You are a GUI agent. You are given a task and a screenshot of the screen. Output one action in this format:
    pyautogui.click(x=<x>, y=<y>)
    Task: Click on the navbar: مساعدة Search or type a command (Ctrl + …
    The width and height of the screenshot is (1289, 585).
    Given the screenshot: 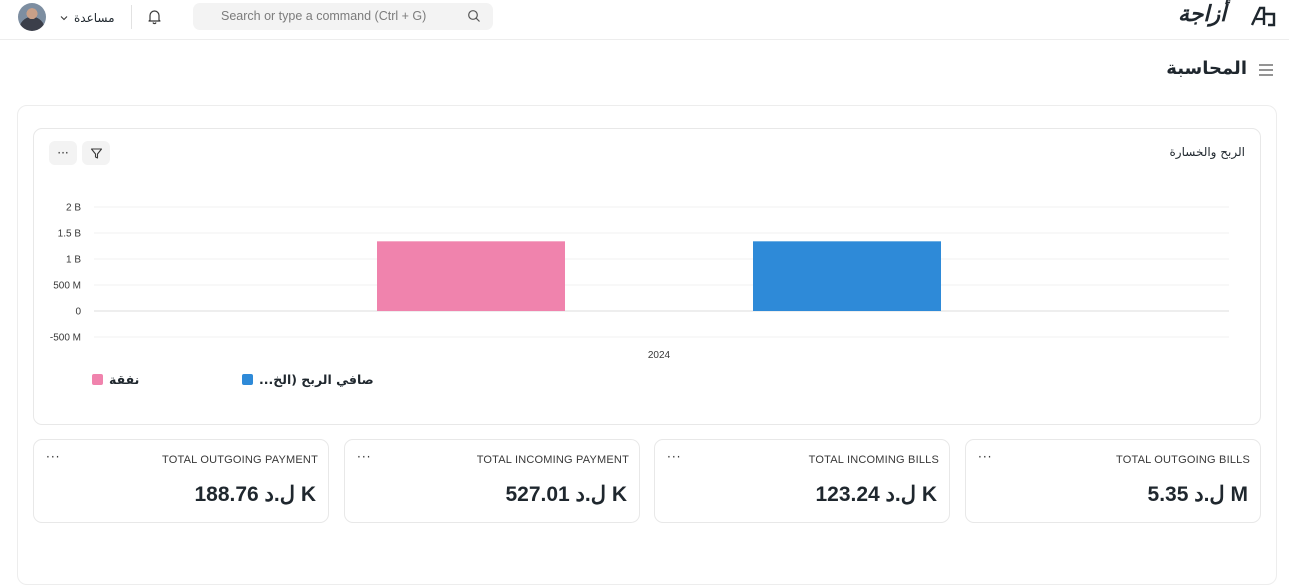 What is the action you would take?
    pyautogui.click(x=644, y=20)
    